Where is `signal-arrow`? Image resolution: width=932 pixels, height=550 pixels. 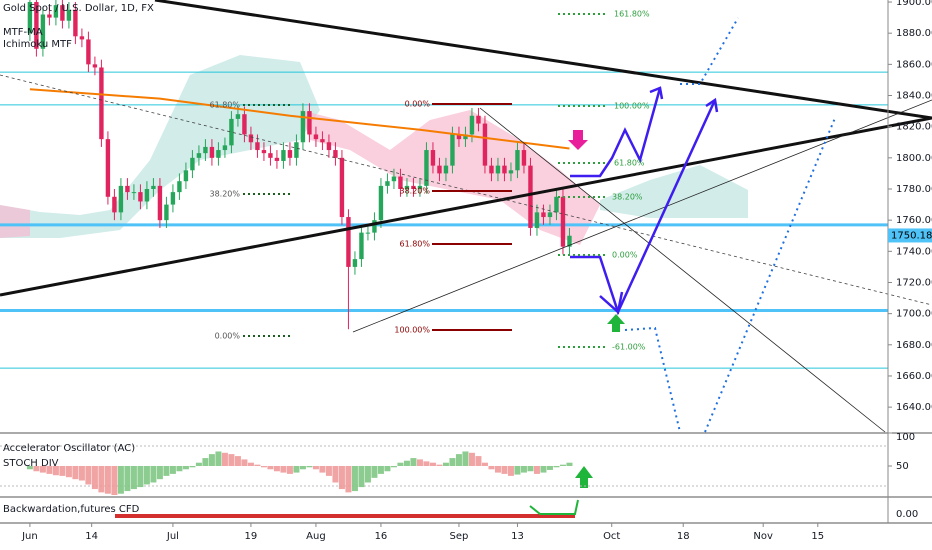 signal-arrow is located at coordinates (578, 140).